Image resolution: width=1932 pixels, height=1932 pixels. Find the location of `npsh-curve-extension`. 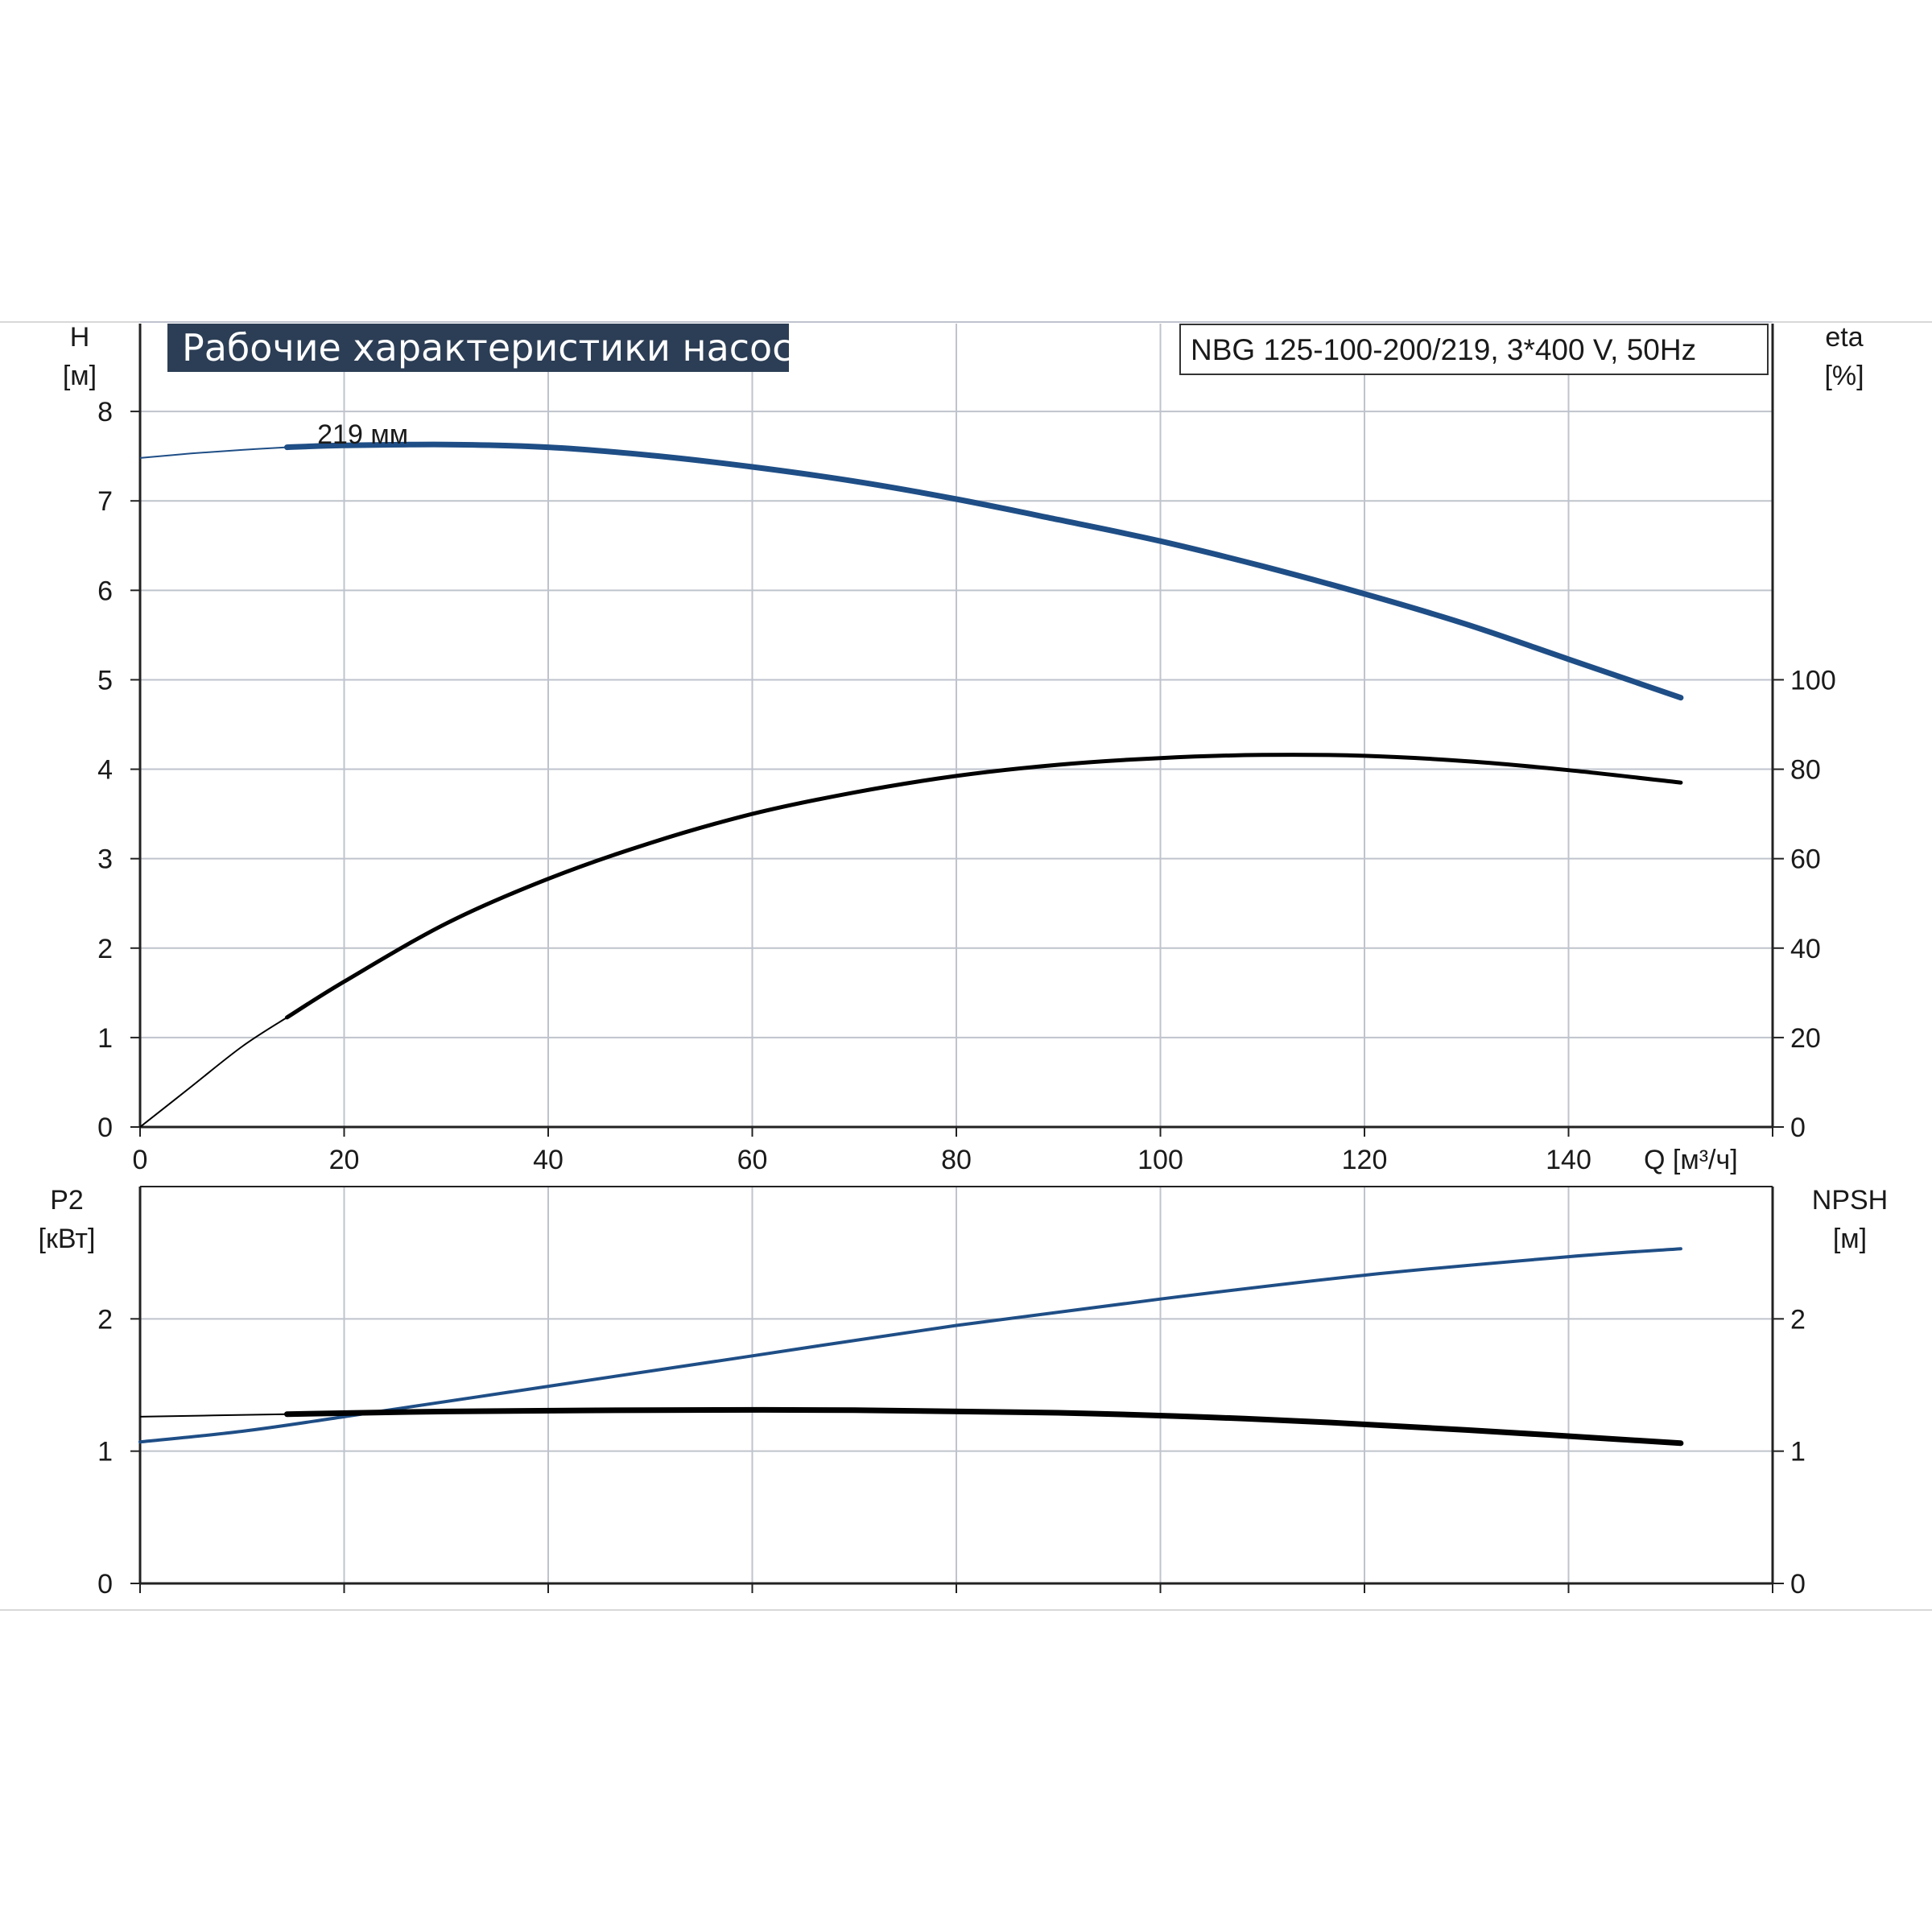

npsh-curve-extension is located at coordinates (213, 1415).